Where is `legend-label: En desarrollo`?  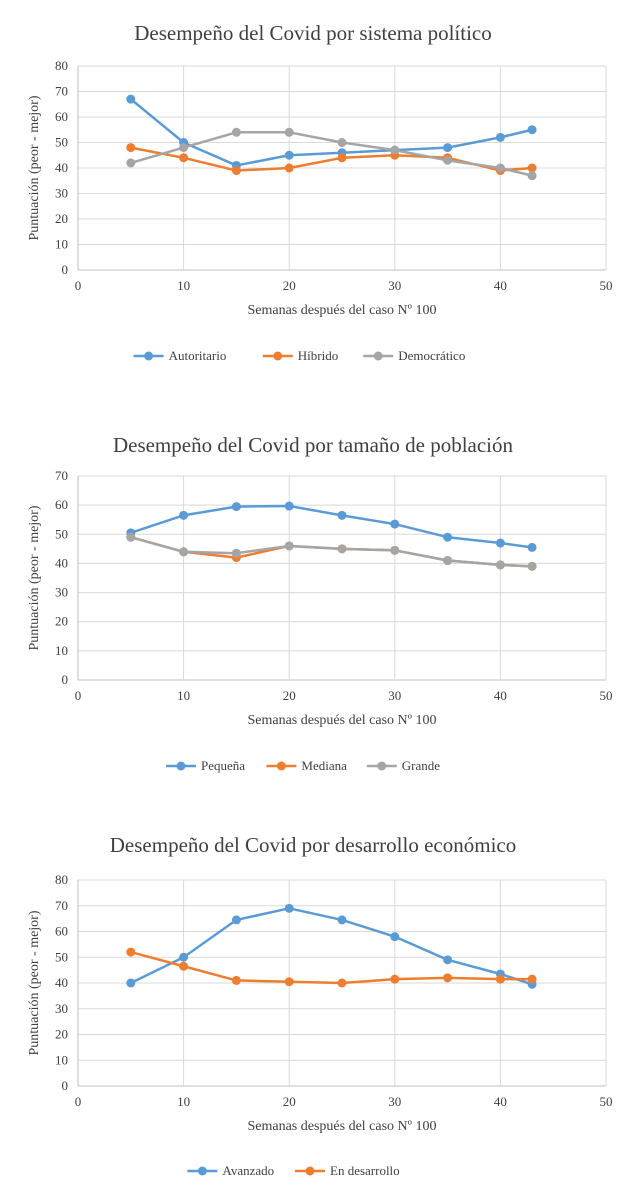
legend-label: En desarrollo is located at coordinates (365, 1170).